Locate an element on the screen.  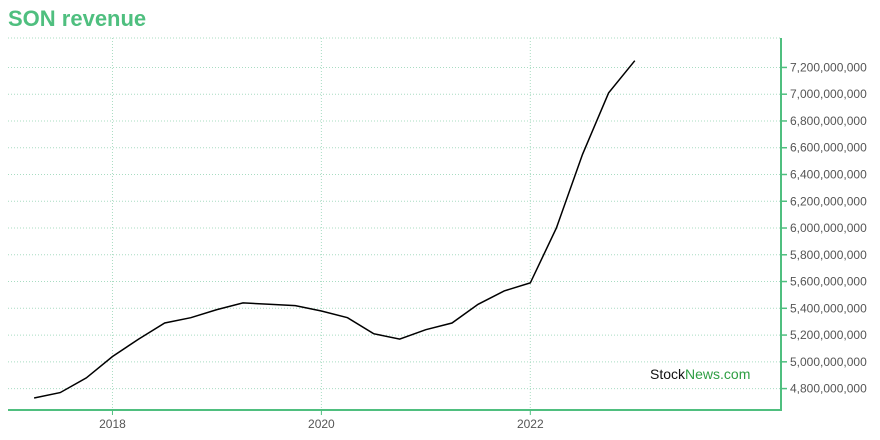
y-tick-label: 4,800,000,000 is located at coordinates (828, 389).